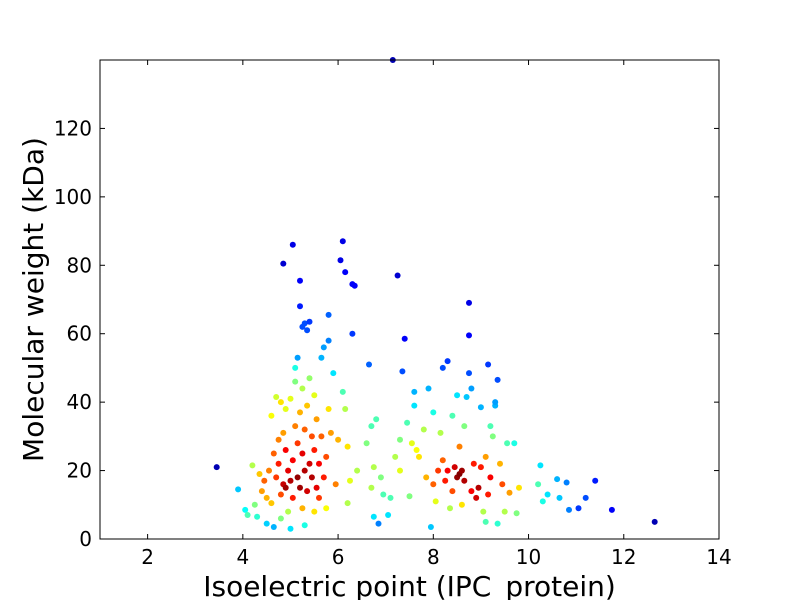 The width and height of the screenshot is (800, 604). What do you see at coordinates (409, 585) in the screenshot?
I see `x-axis-label: Isoelectric point (IPC_protein)` at bounding box center [409, 585].